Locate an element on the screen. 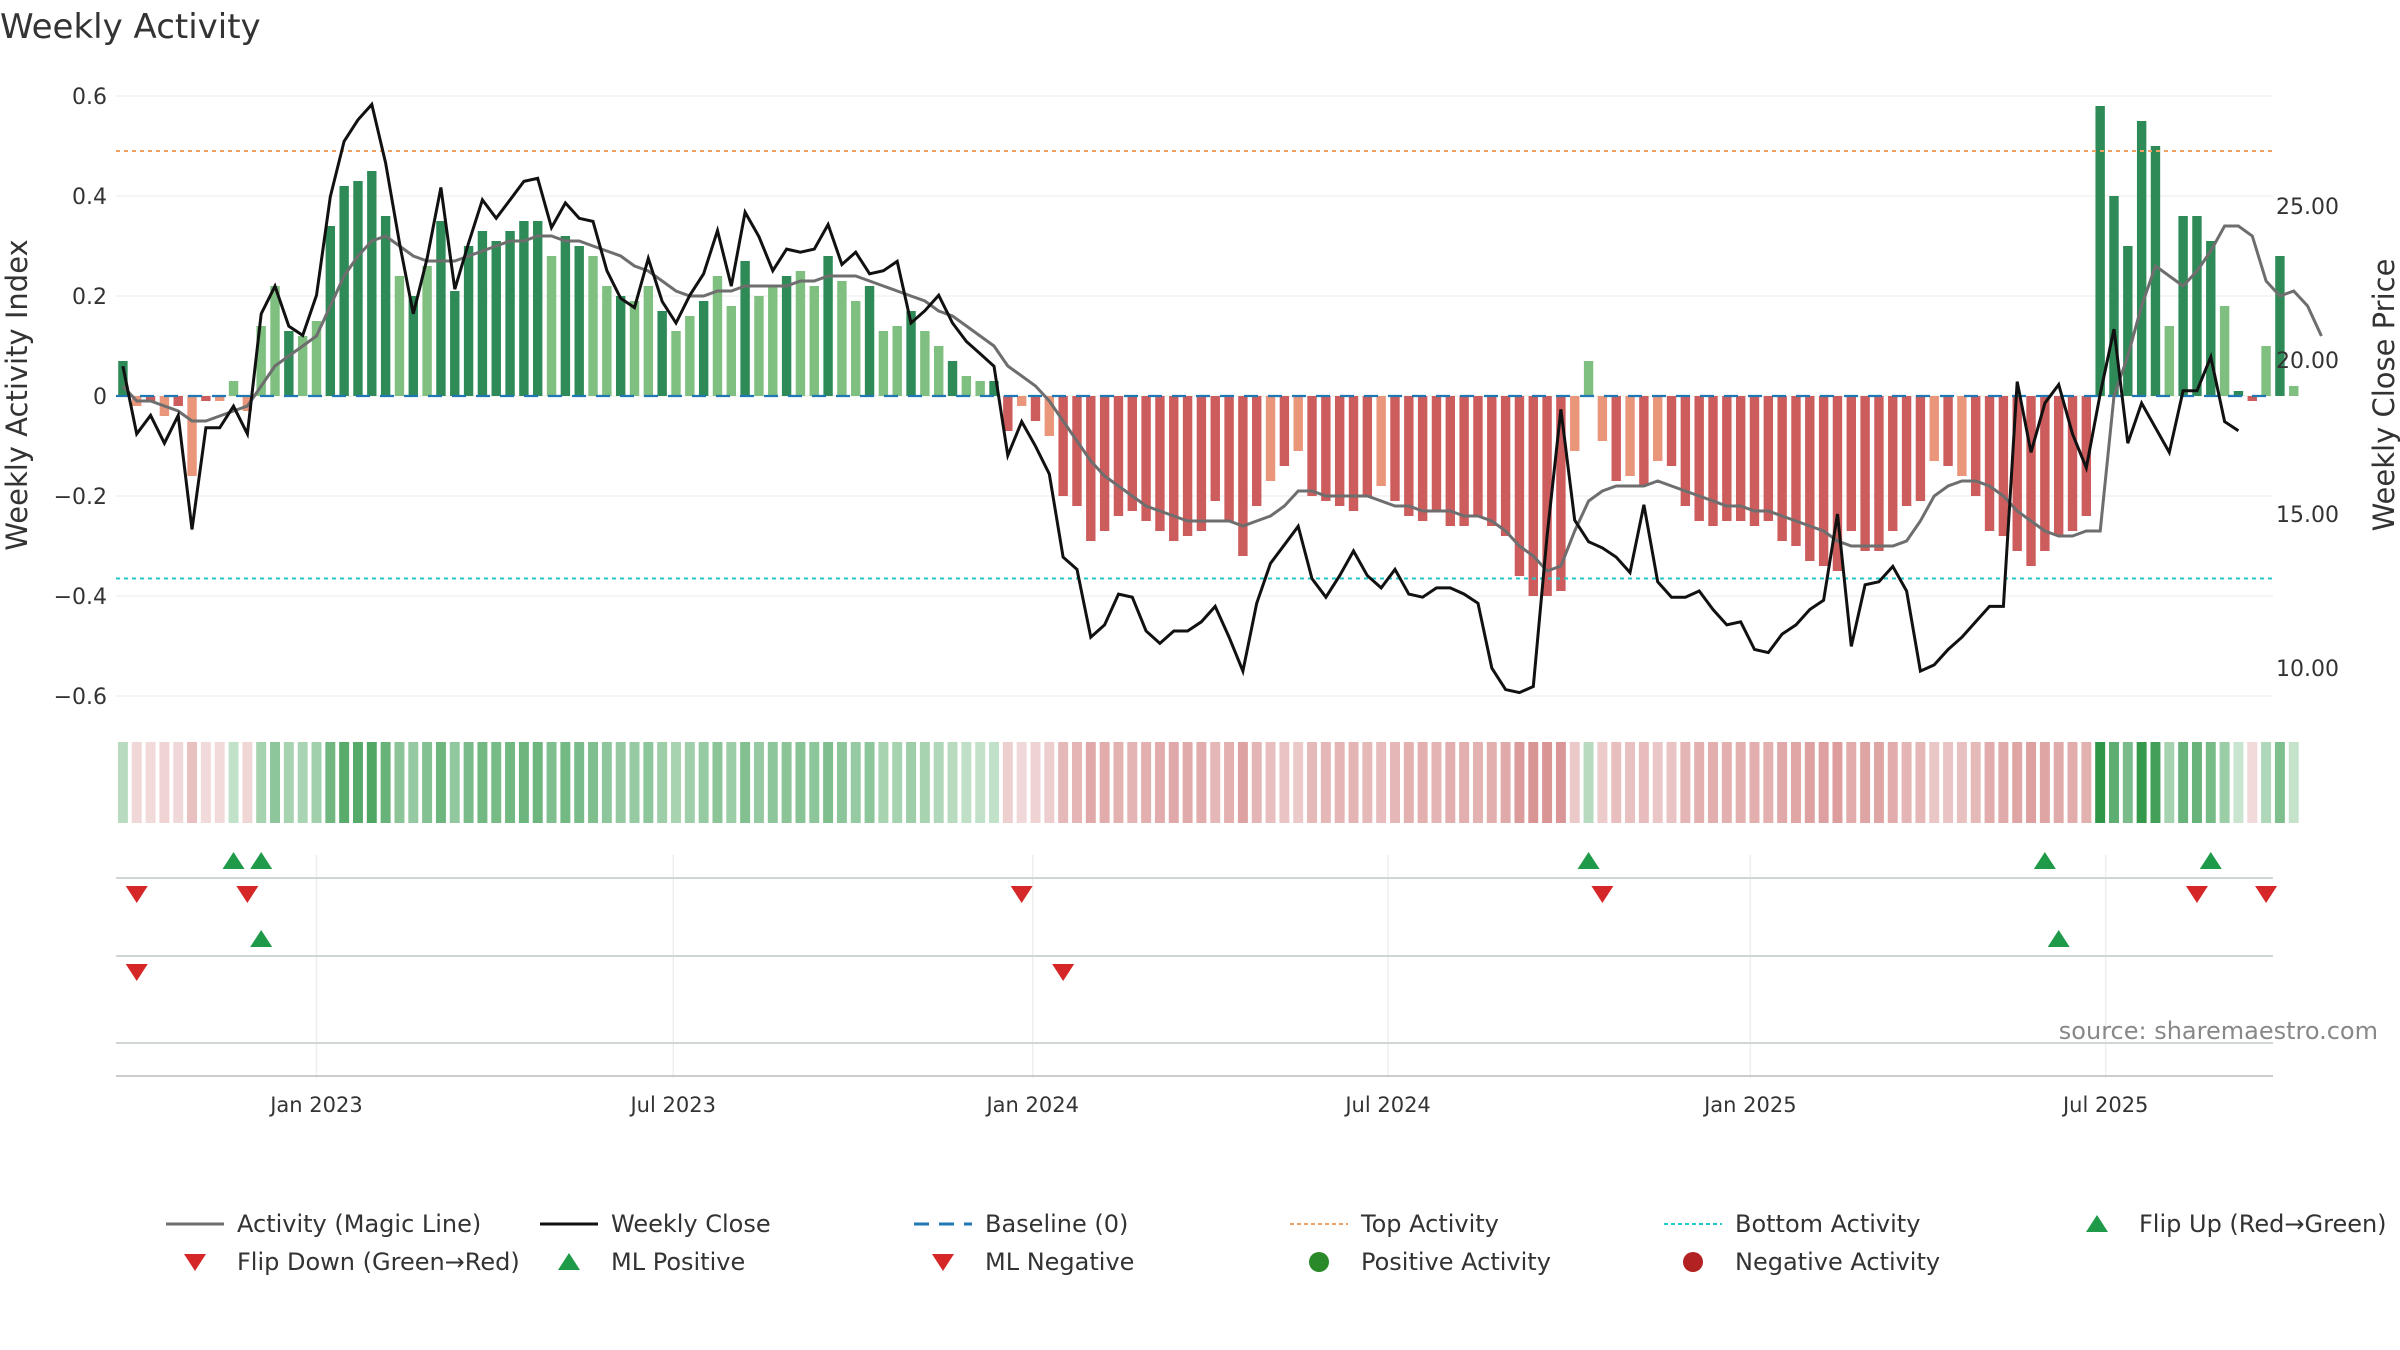  legend-item: Negative Activity is located at coordinates (1811, 1262).